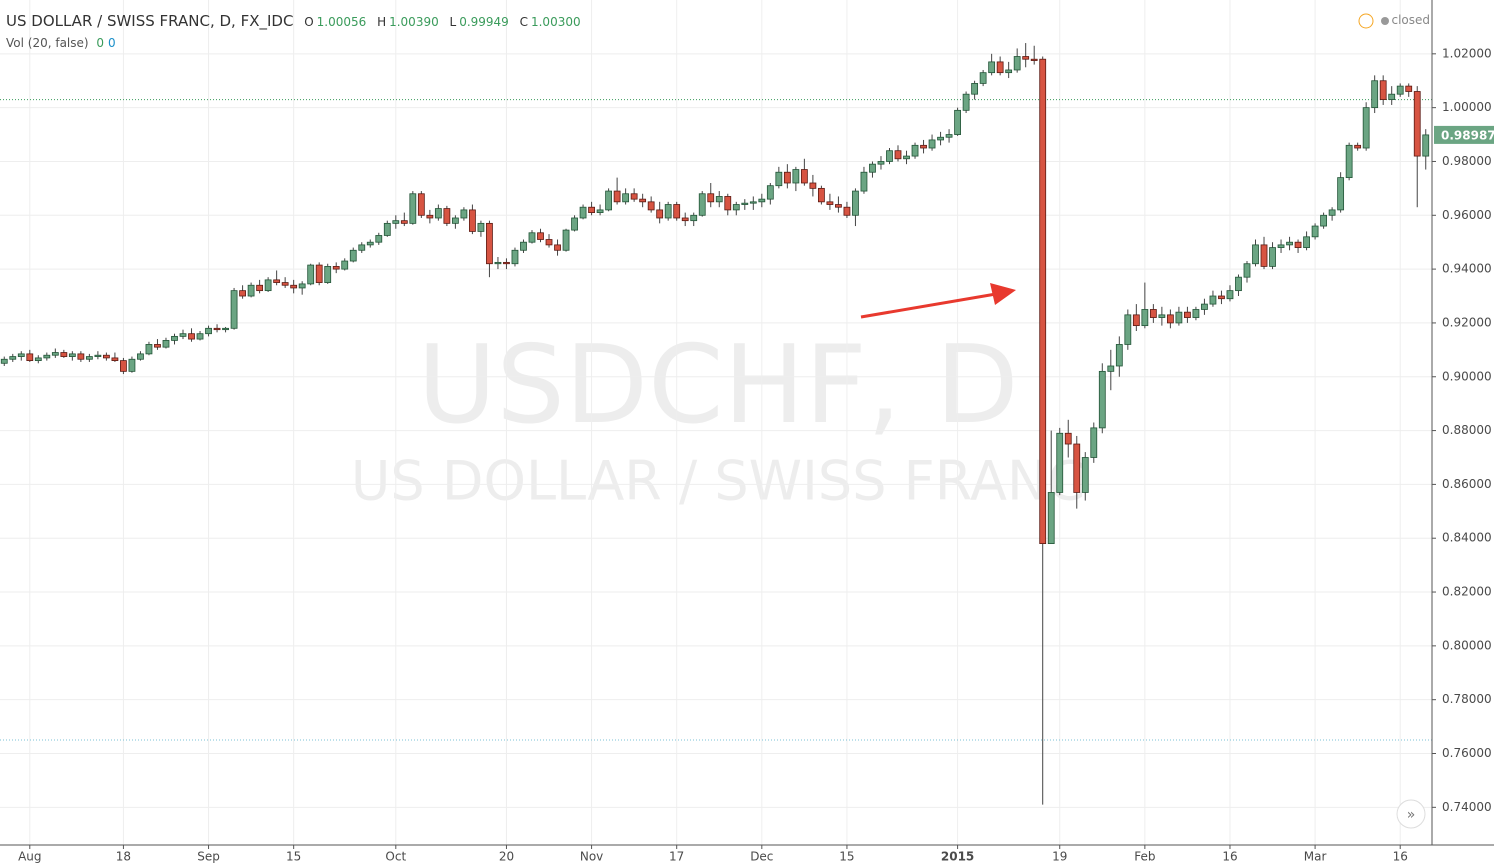 This screenshot has width=1494, height=868. Describe the element at coordinates (208, 857) in the screenshot. I see `x-tick-label: Sep` at that location.